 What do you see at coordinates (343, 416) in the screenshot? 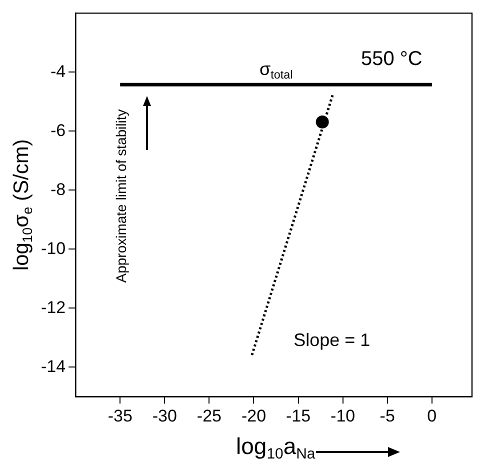
I see `x-tick-label: -10` at bounding box center [343, 416].